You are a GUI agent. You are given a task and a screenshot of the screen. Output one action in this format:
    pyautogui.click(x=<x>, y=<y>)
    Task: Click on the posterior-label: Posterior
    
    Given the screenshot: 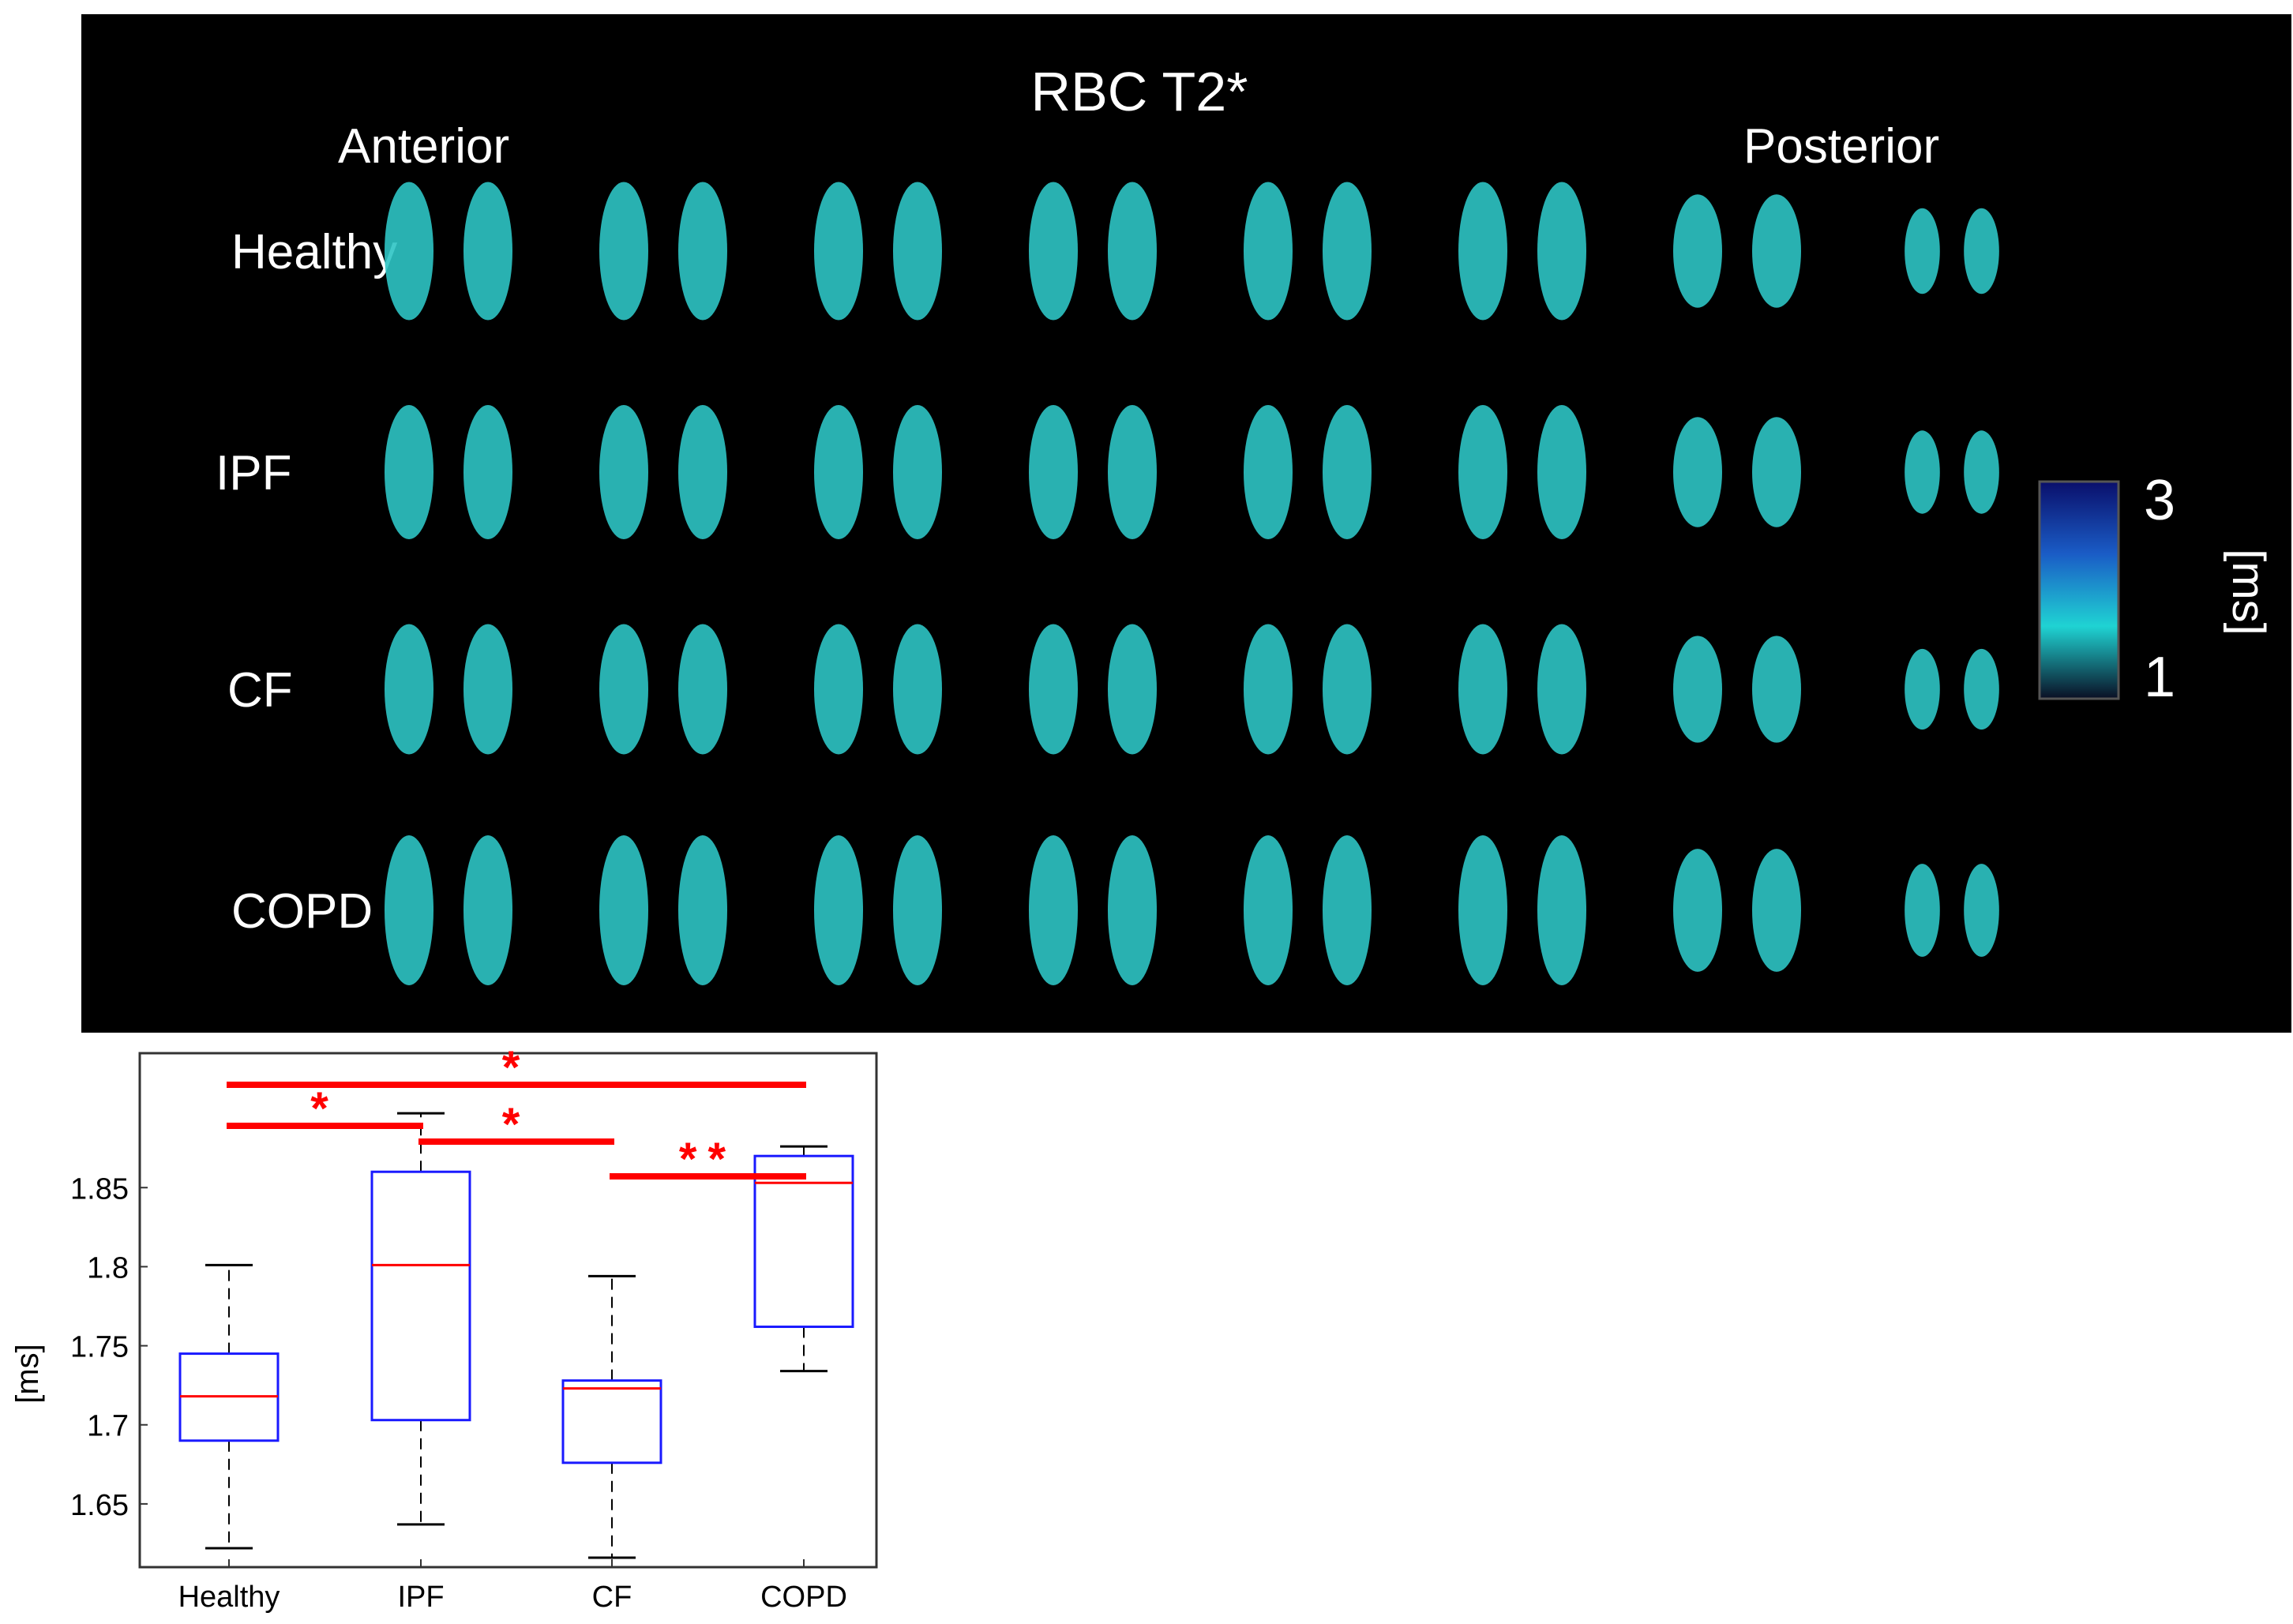 What is the action you would take?
    pyautogui.click(x=1841, y=146)
    